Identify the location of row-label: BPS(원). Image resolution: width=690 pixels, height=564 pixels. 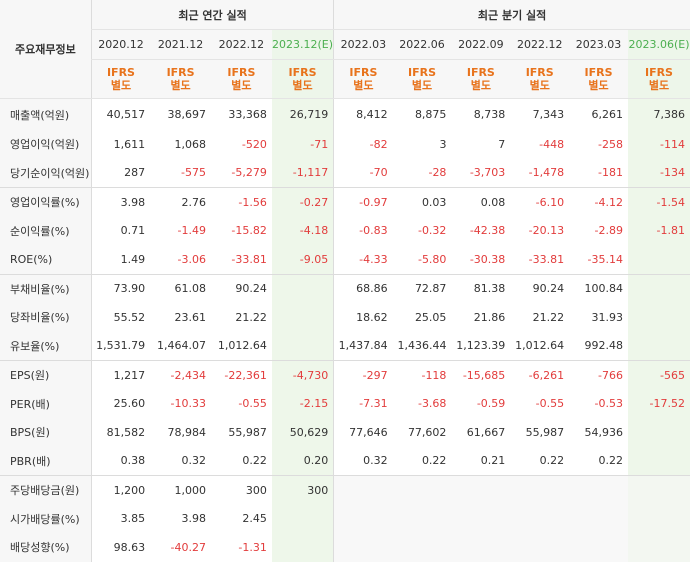
(46, 432).